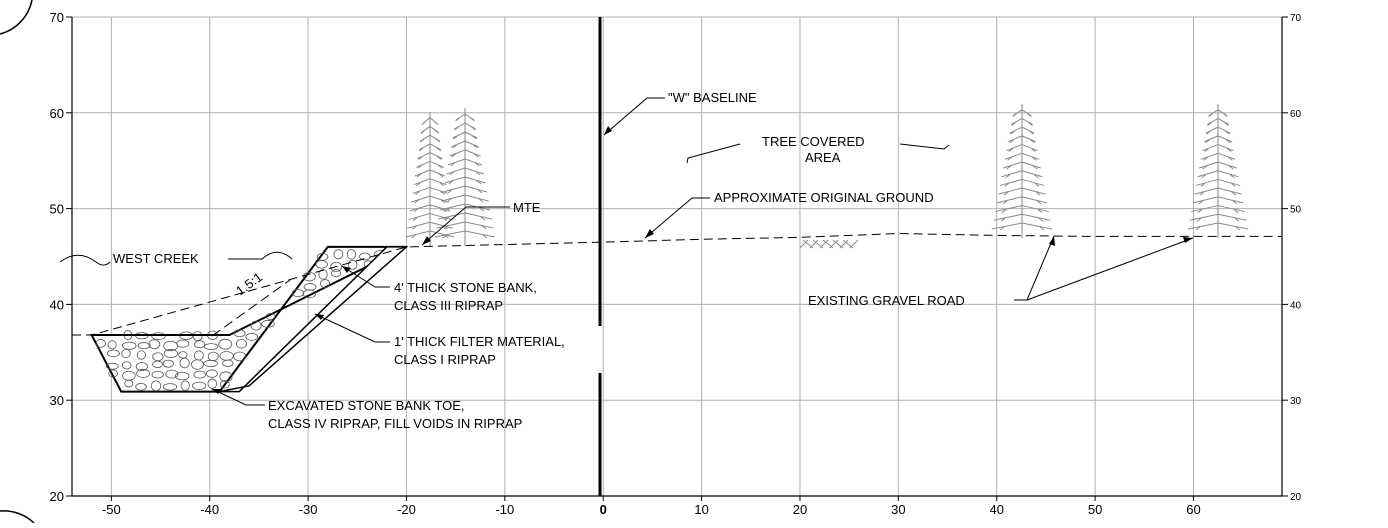 The image size is (1388, 528). Describe the element at coordinates (800, 509) in the screenshot. I see `x-tick-label: 20` at that location.